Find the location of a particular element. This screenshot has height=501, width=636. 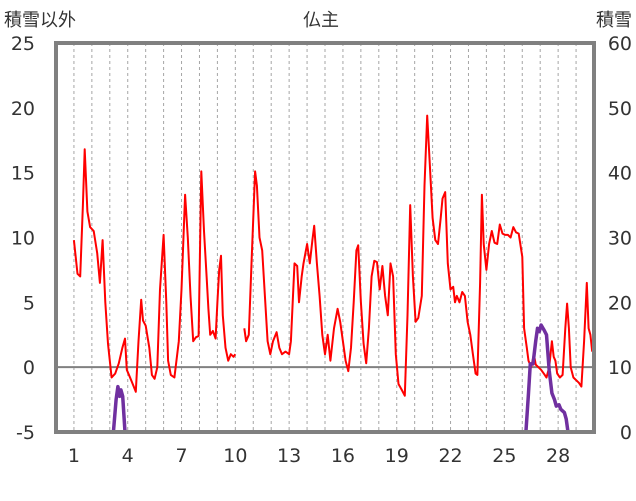

left-tick-15: 15 is located at coordinates (23, 174).